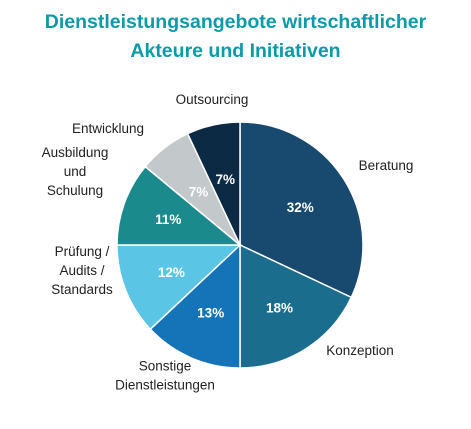 The height and width of the screenshot is (429, 471). What do you see at coordinates (235, 51) in the screenshot?
I see `chart-title-line-2: Akteure und Initiativen` at bounding box center [235, 51].